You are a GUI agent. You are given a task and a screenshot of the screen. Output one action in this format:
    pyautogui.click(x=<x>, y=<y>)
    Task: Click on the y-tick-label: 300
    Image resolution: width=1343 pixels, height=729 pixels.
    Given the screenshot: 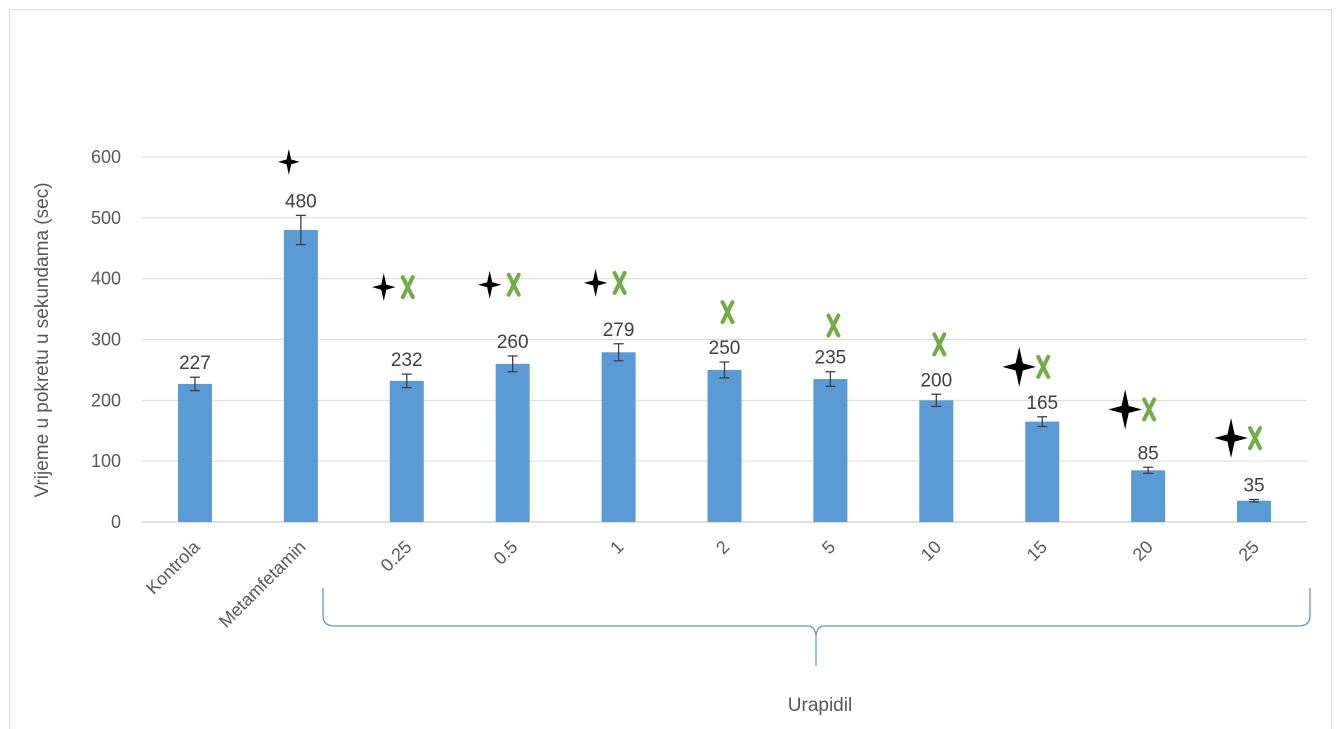 What is the action you would take?
    pyautogui.click(x=106, y=340)
    